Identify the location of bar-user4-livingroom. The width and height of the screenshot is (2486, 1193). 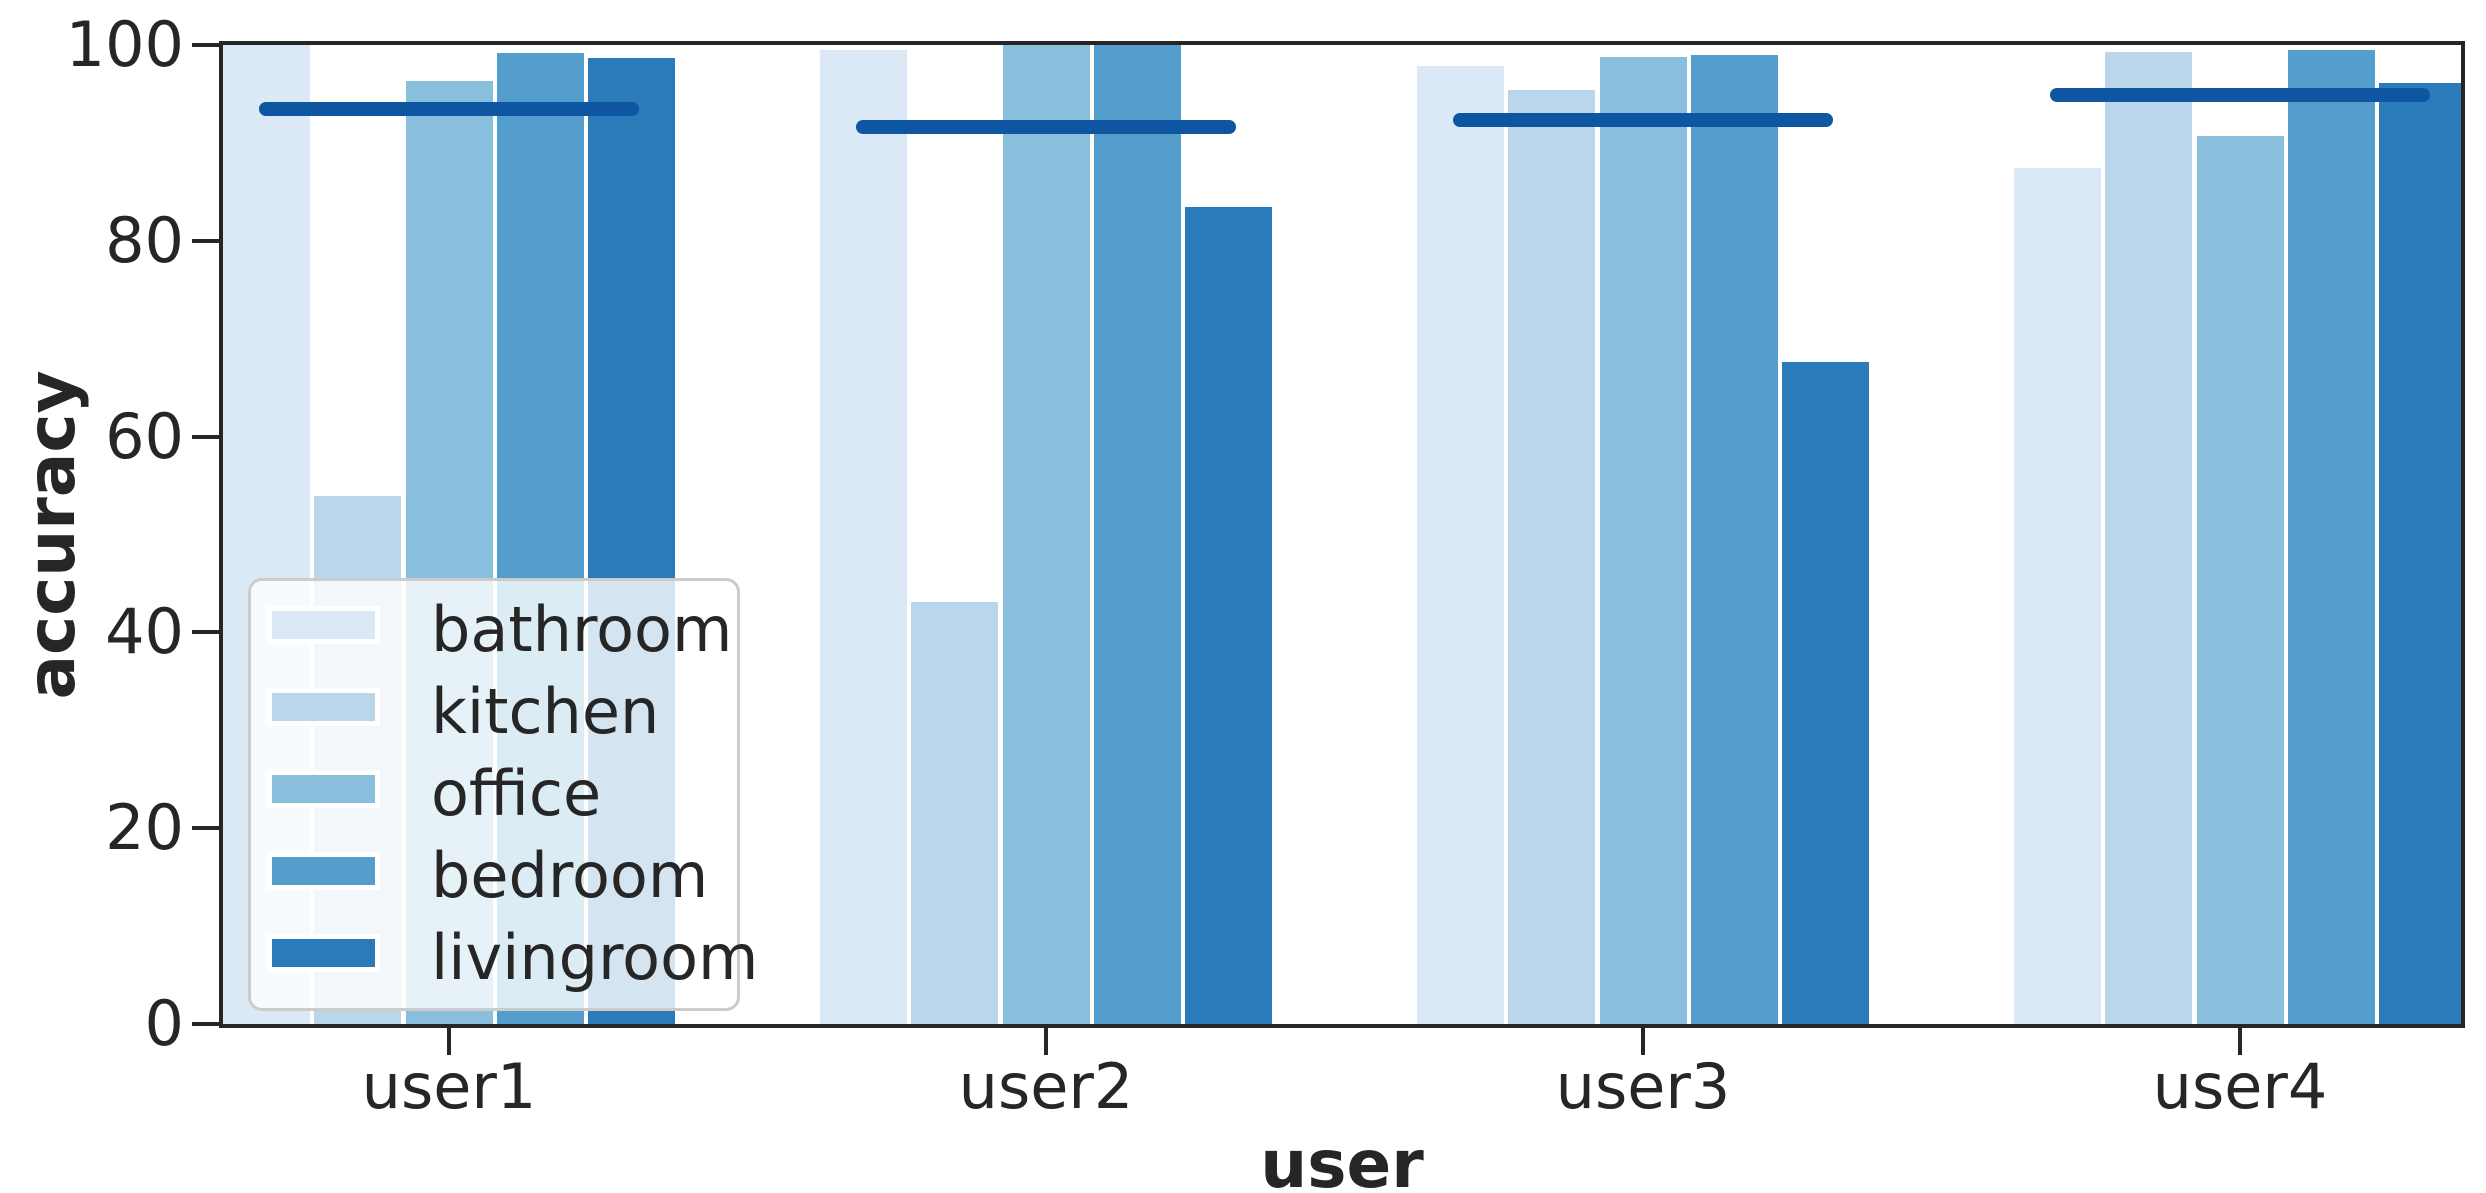
(2420, 553).